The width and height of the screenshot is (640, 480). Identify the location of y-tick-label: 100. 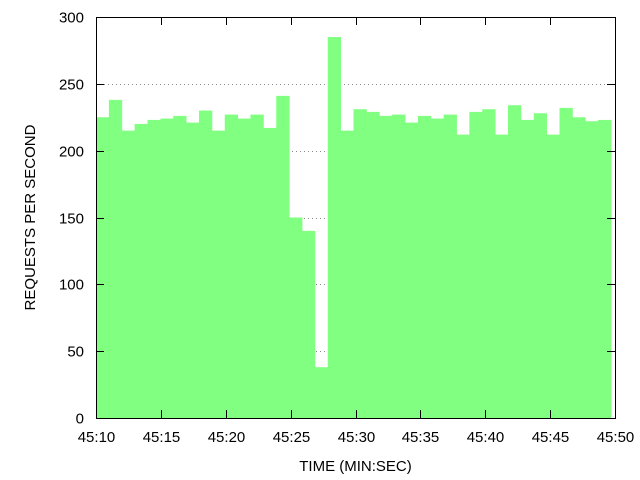
(71, 285).